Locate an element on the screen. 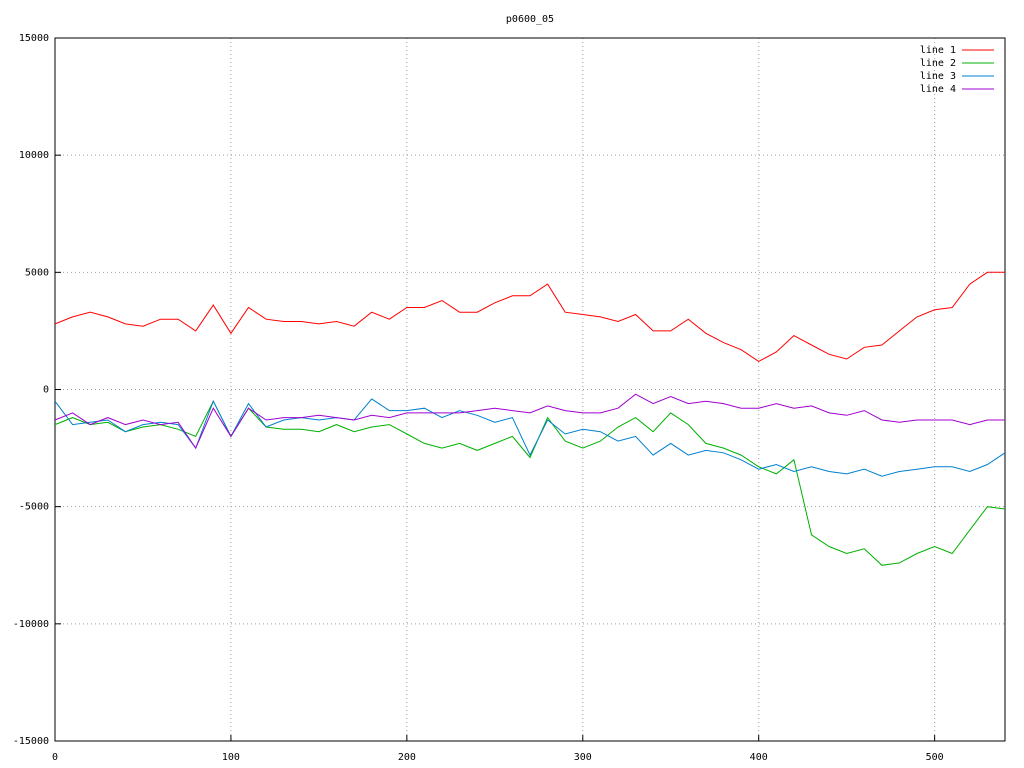 This screenshot has height=768, width=1024. legend-label: line 4 is located at coordinates (938, 89).